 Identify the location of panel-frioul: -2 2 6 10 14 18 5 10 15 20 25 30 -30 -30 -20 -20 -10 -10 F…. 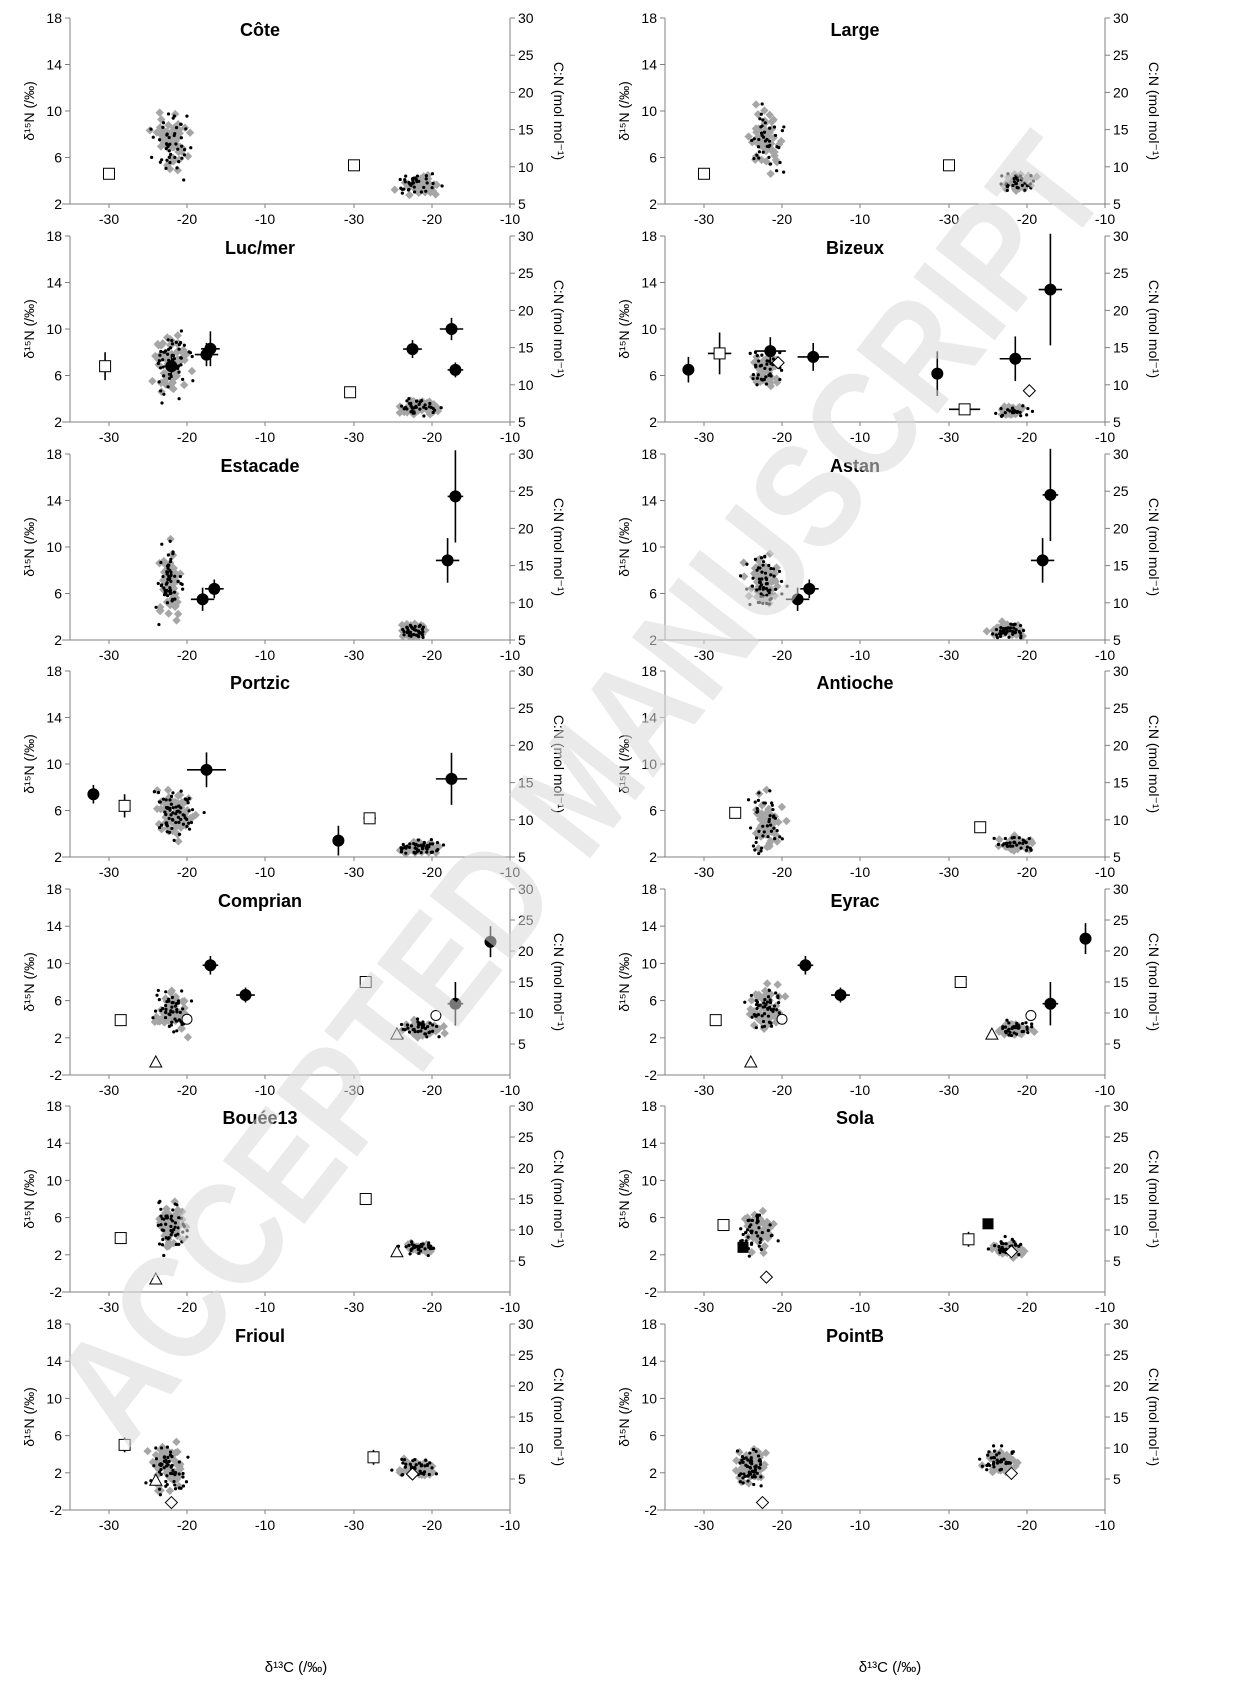
(294, 1424).